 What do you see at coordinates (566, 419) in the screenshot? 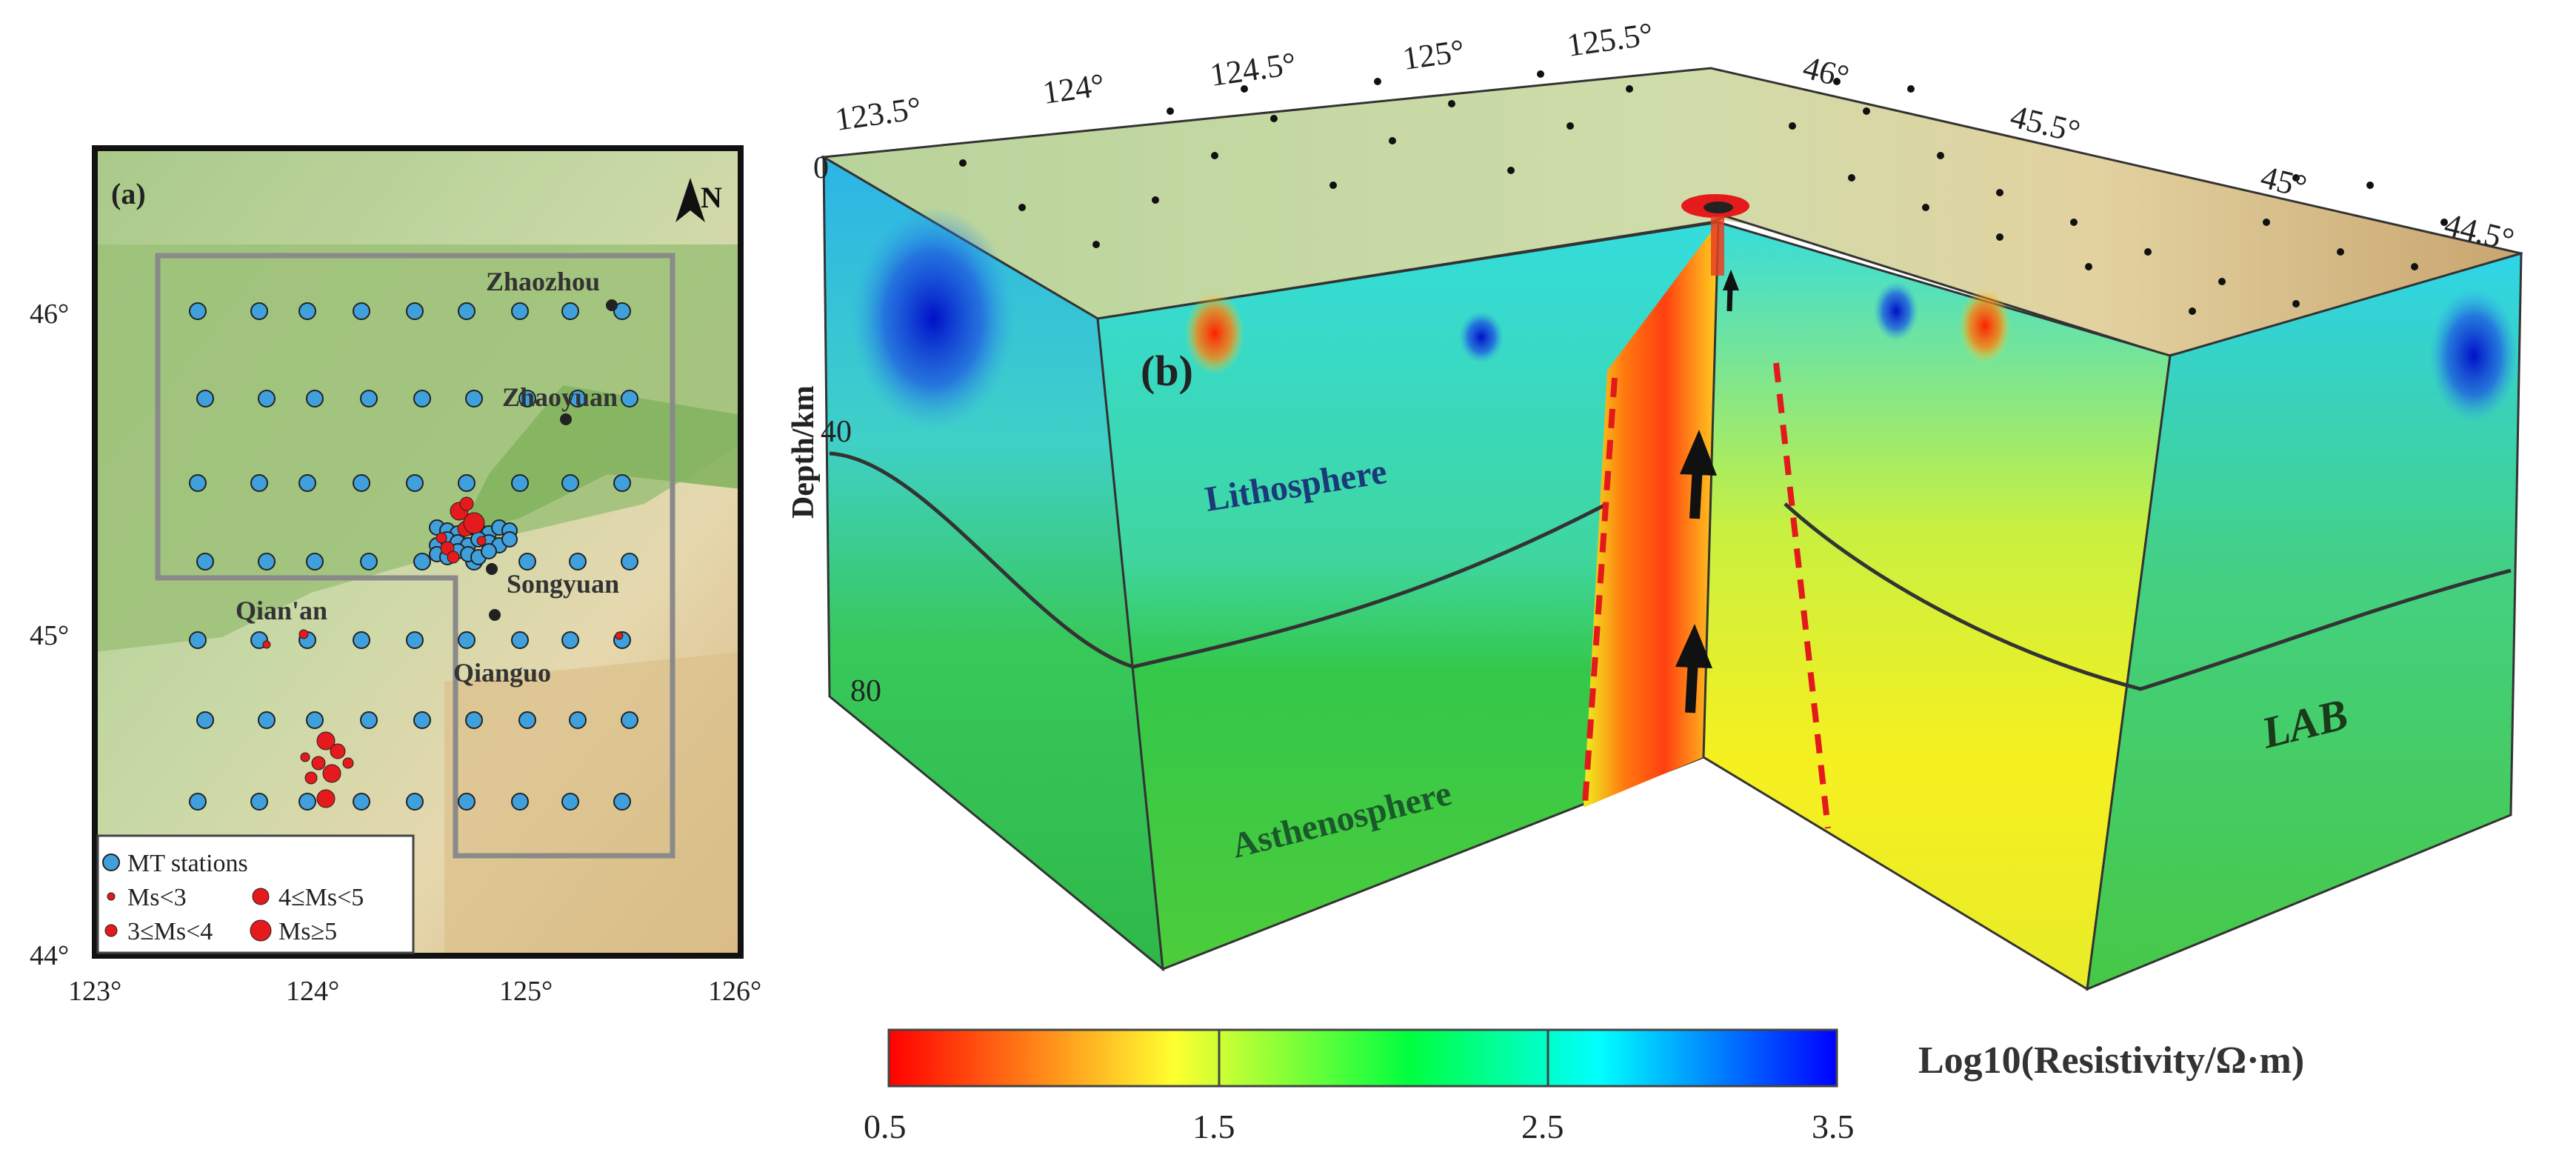
I see `city-zhaoyuan-marker` at bounding box center [566, 419].